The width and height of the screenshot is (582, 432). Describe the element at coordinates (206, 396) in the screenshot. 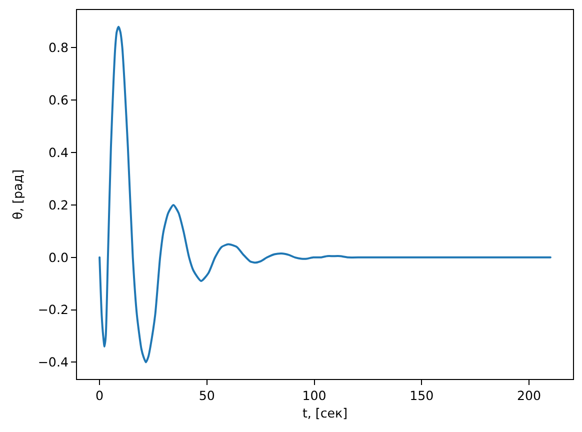

I see `x-tick-label: 50` at that location.